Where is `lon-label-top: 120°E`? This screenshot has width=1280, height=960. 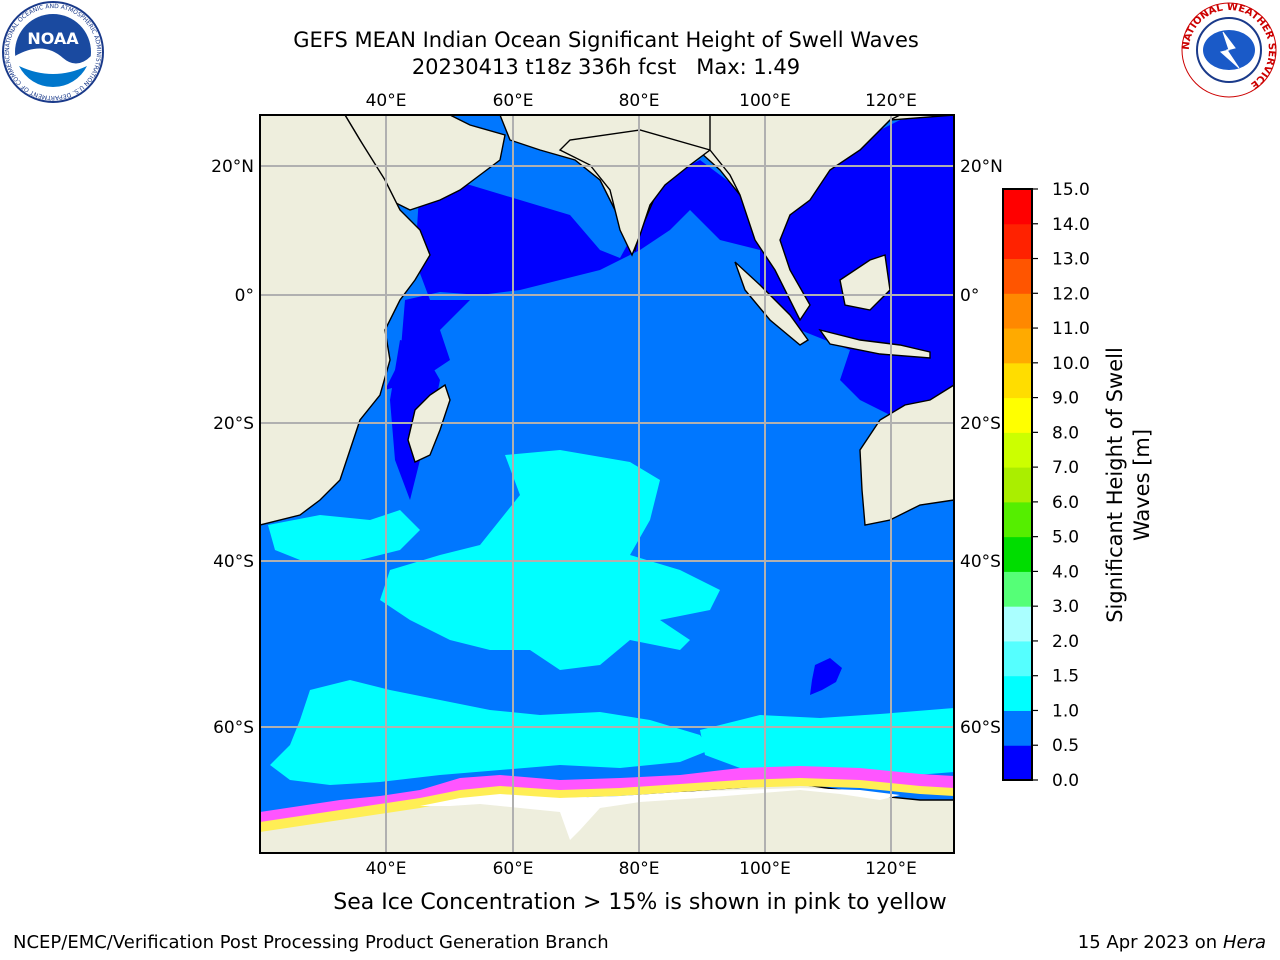 lon-label-top: 120°E is located at coordinates (891, 101).